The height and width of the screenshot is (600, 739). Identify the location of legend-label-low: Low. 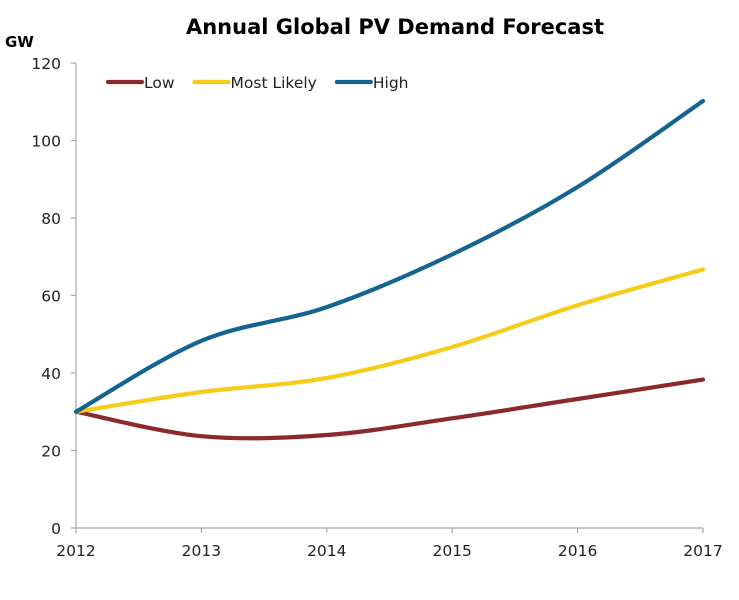
(159, 83).